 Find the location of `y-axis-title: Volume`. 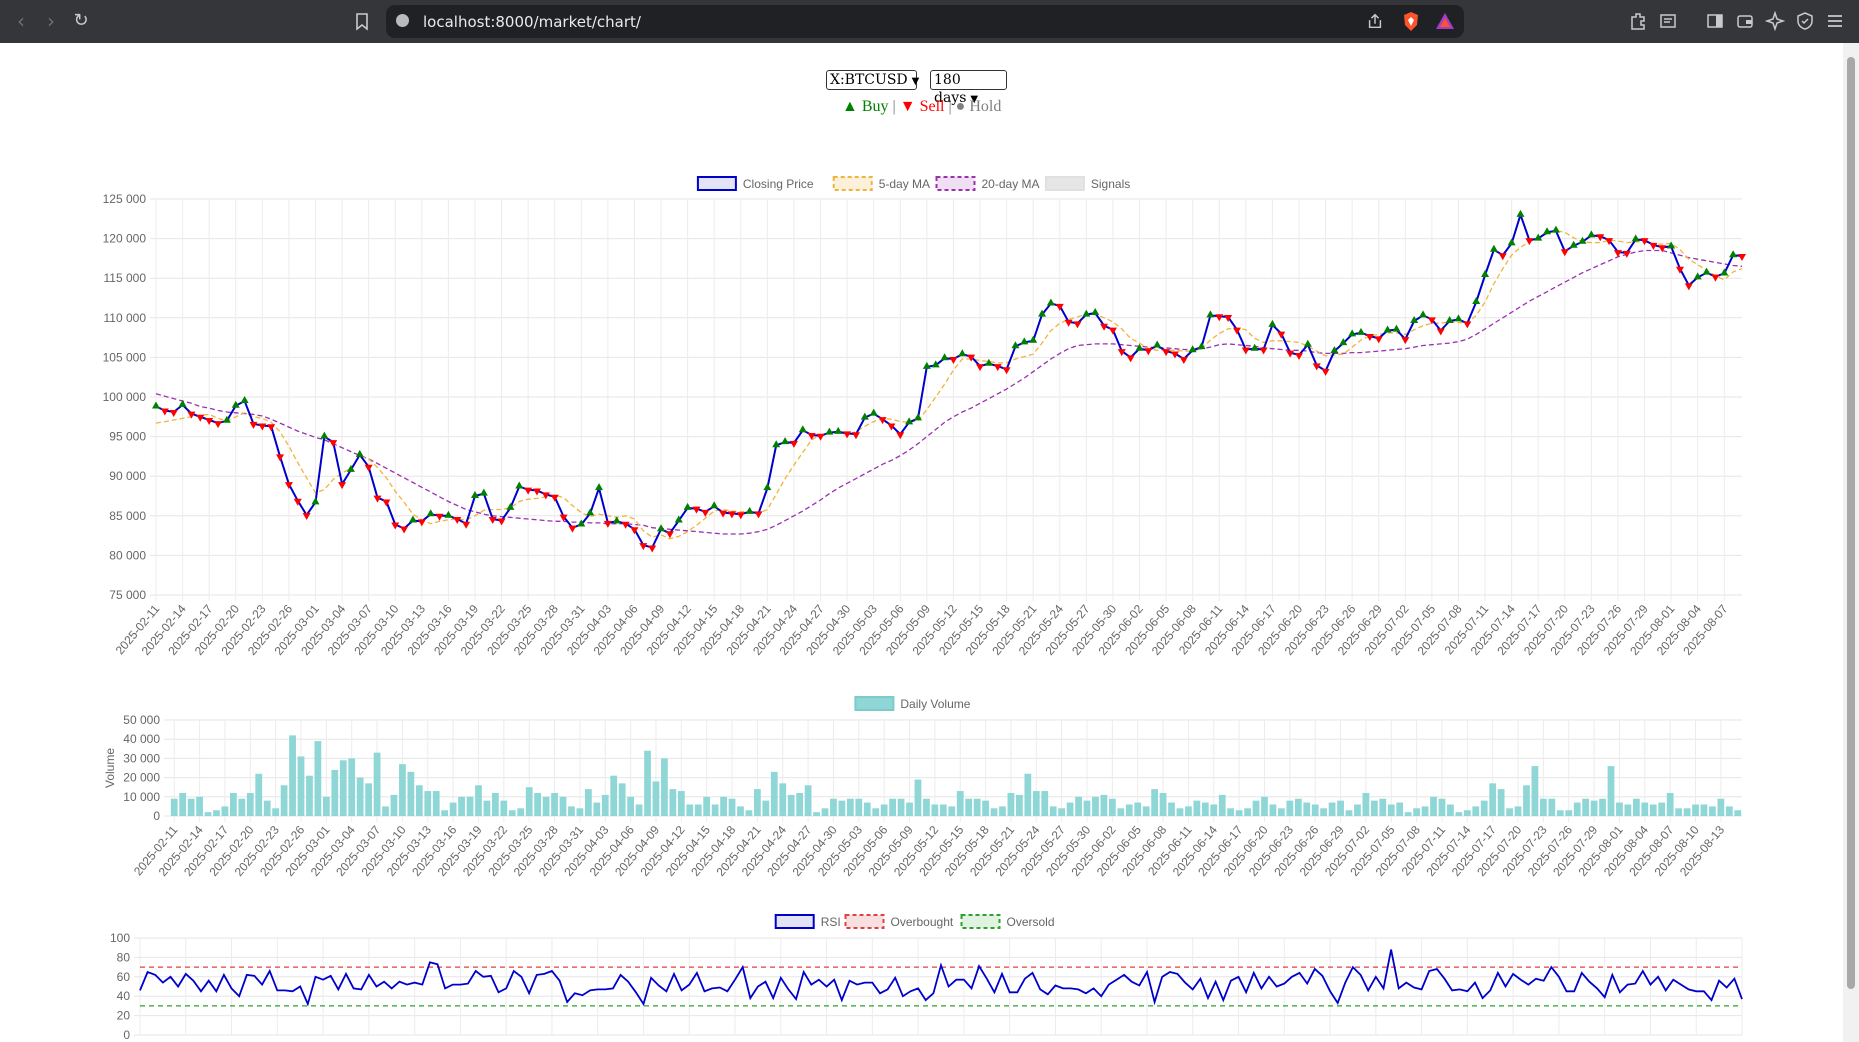

y-axis-title: Volume is located at coordinates (110, 768).